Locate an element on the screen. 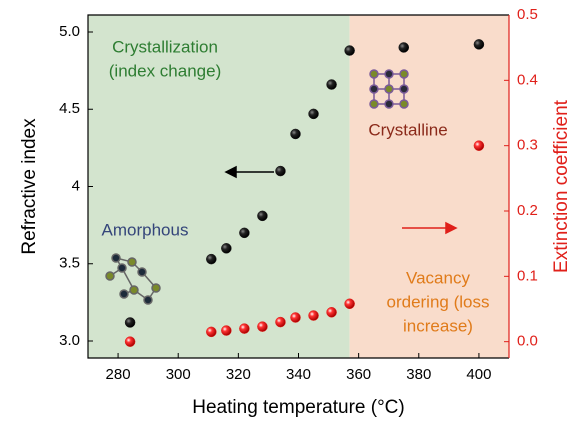 The width and height of the screenshot is (579, 430). annotation: Crystallization is located at coordinates (165, 46).